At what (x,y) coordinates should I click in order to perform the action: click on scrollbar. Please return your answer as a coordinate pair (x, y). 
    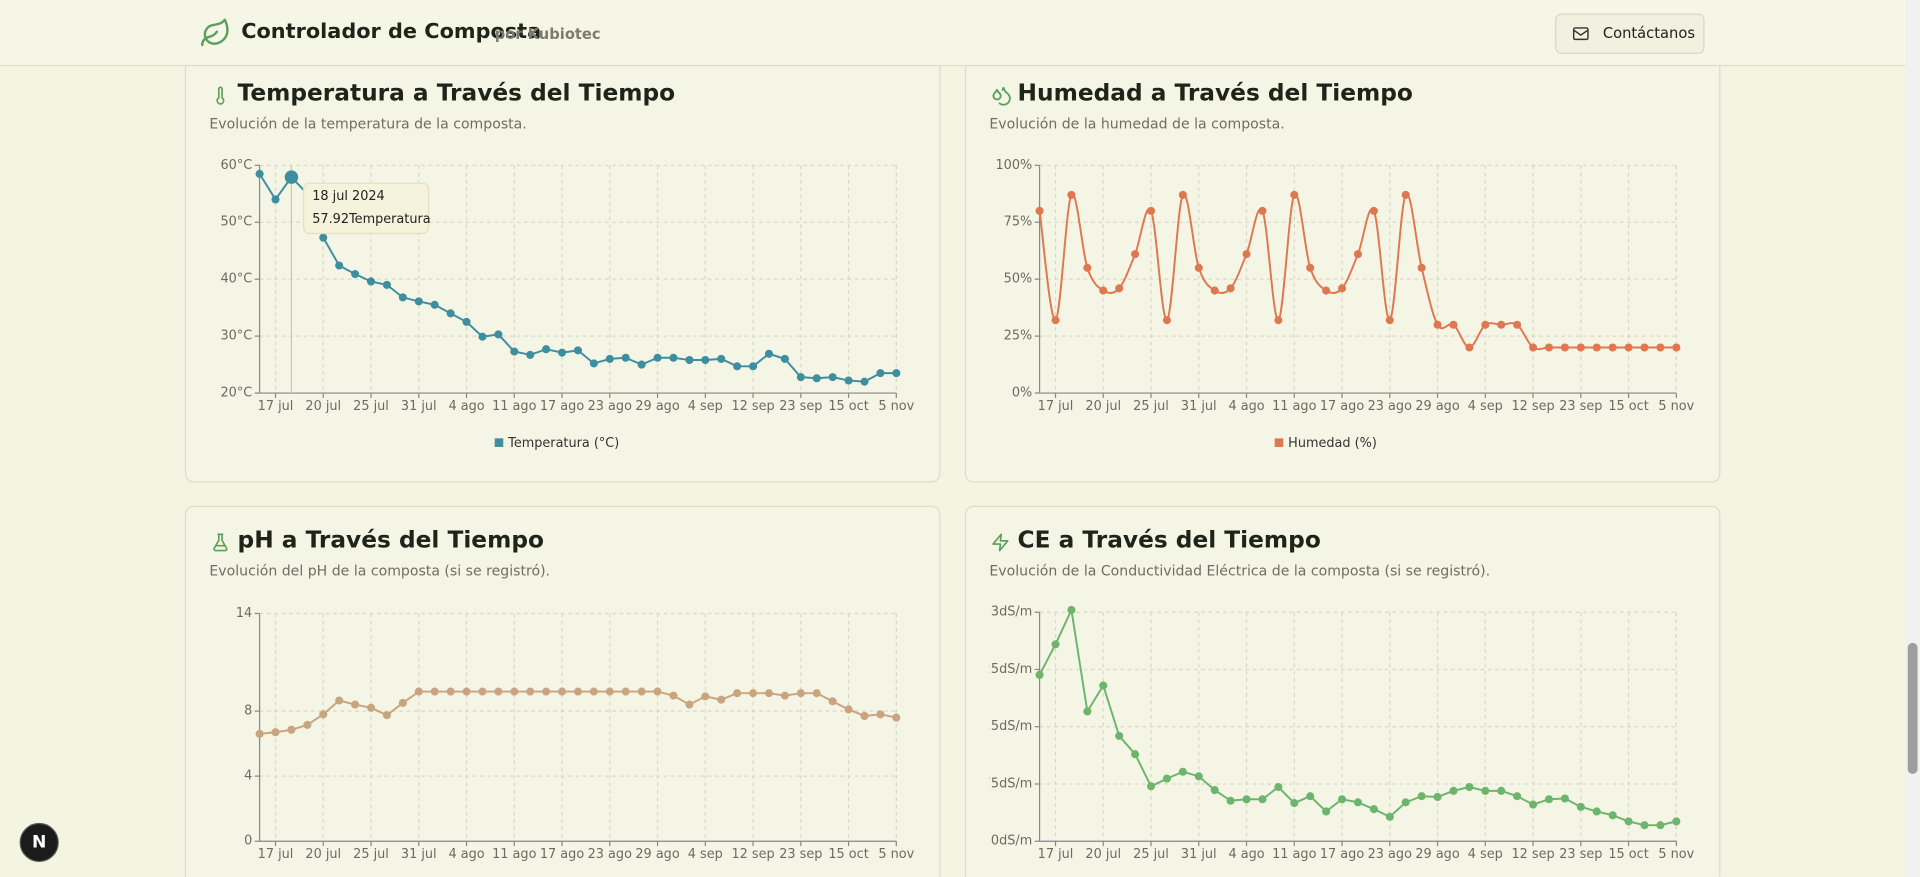
    Looking at the image, I should click on (1912, 438).